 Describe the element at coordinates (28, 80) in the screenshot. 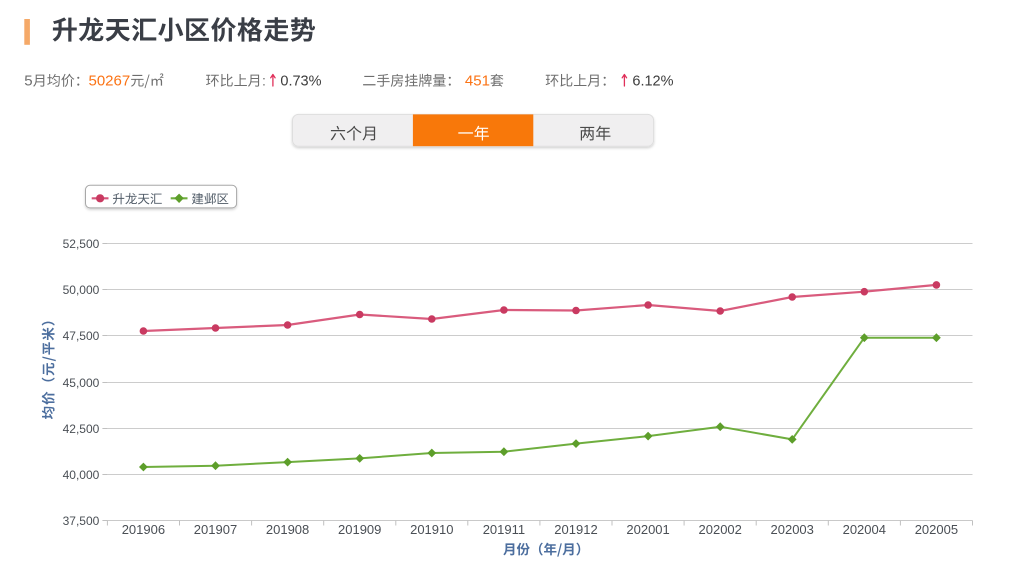

I see `svg-text: 5` at that location.